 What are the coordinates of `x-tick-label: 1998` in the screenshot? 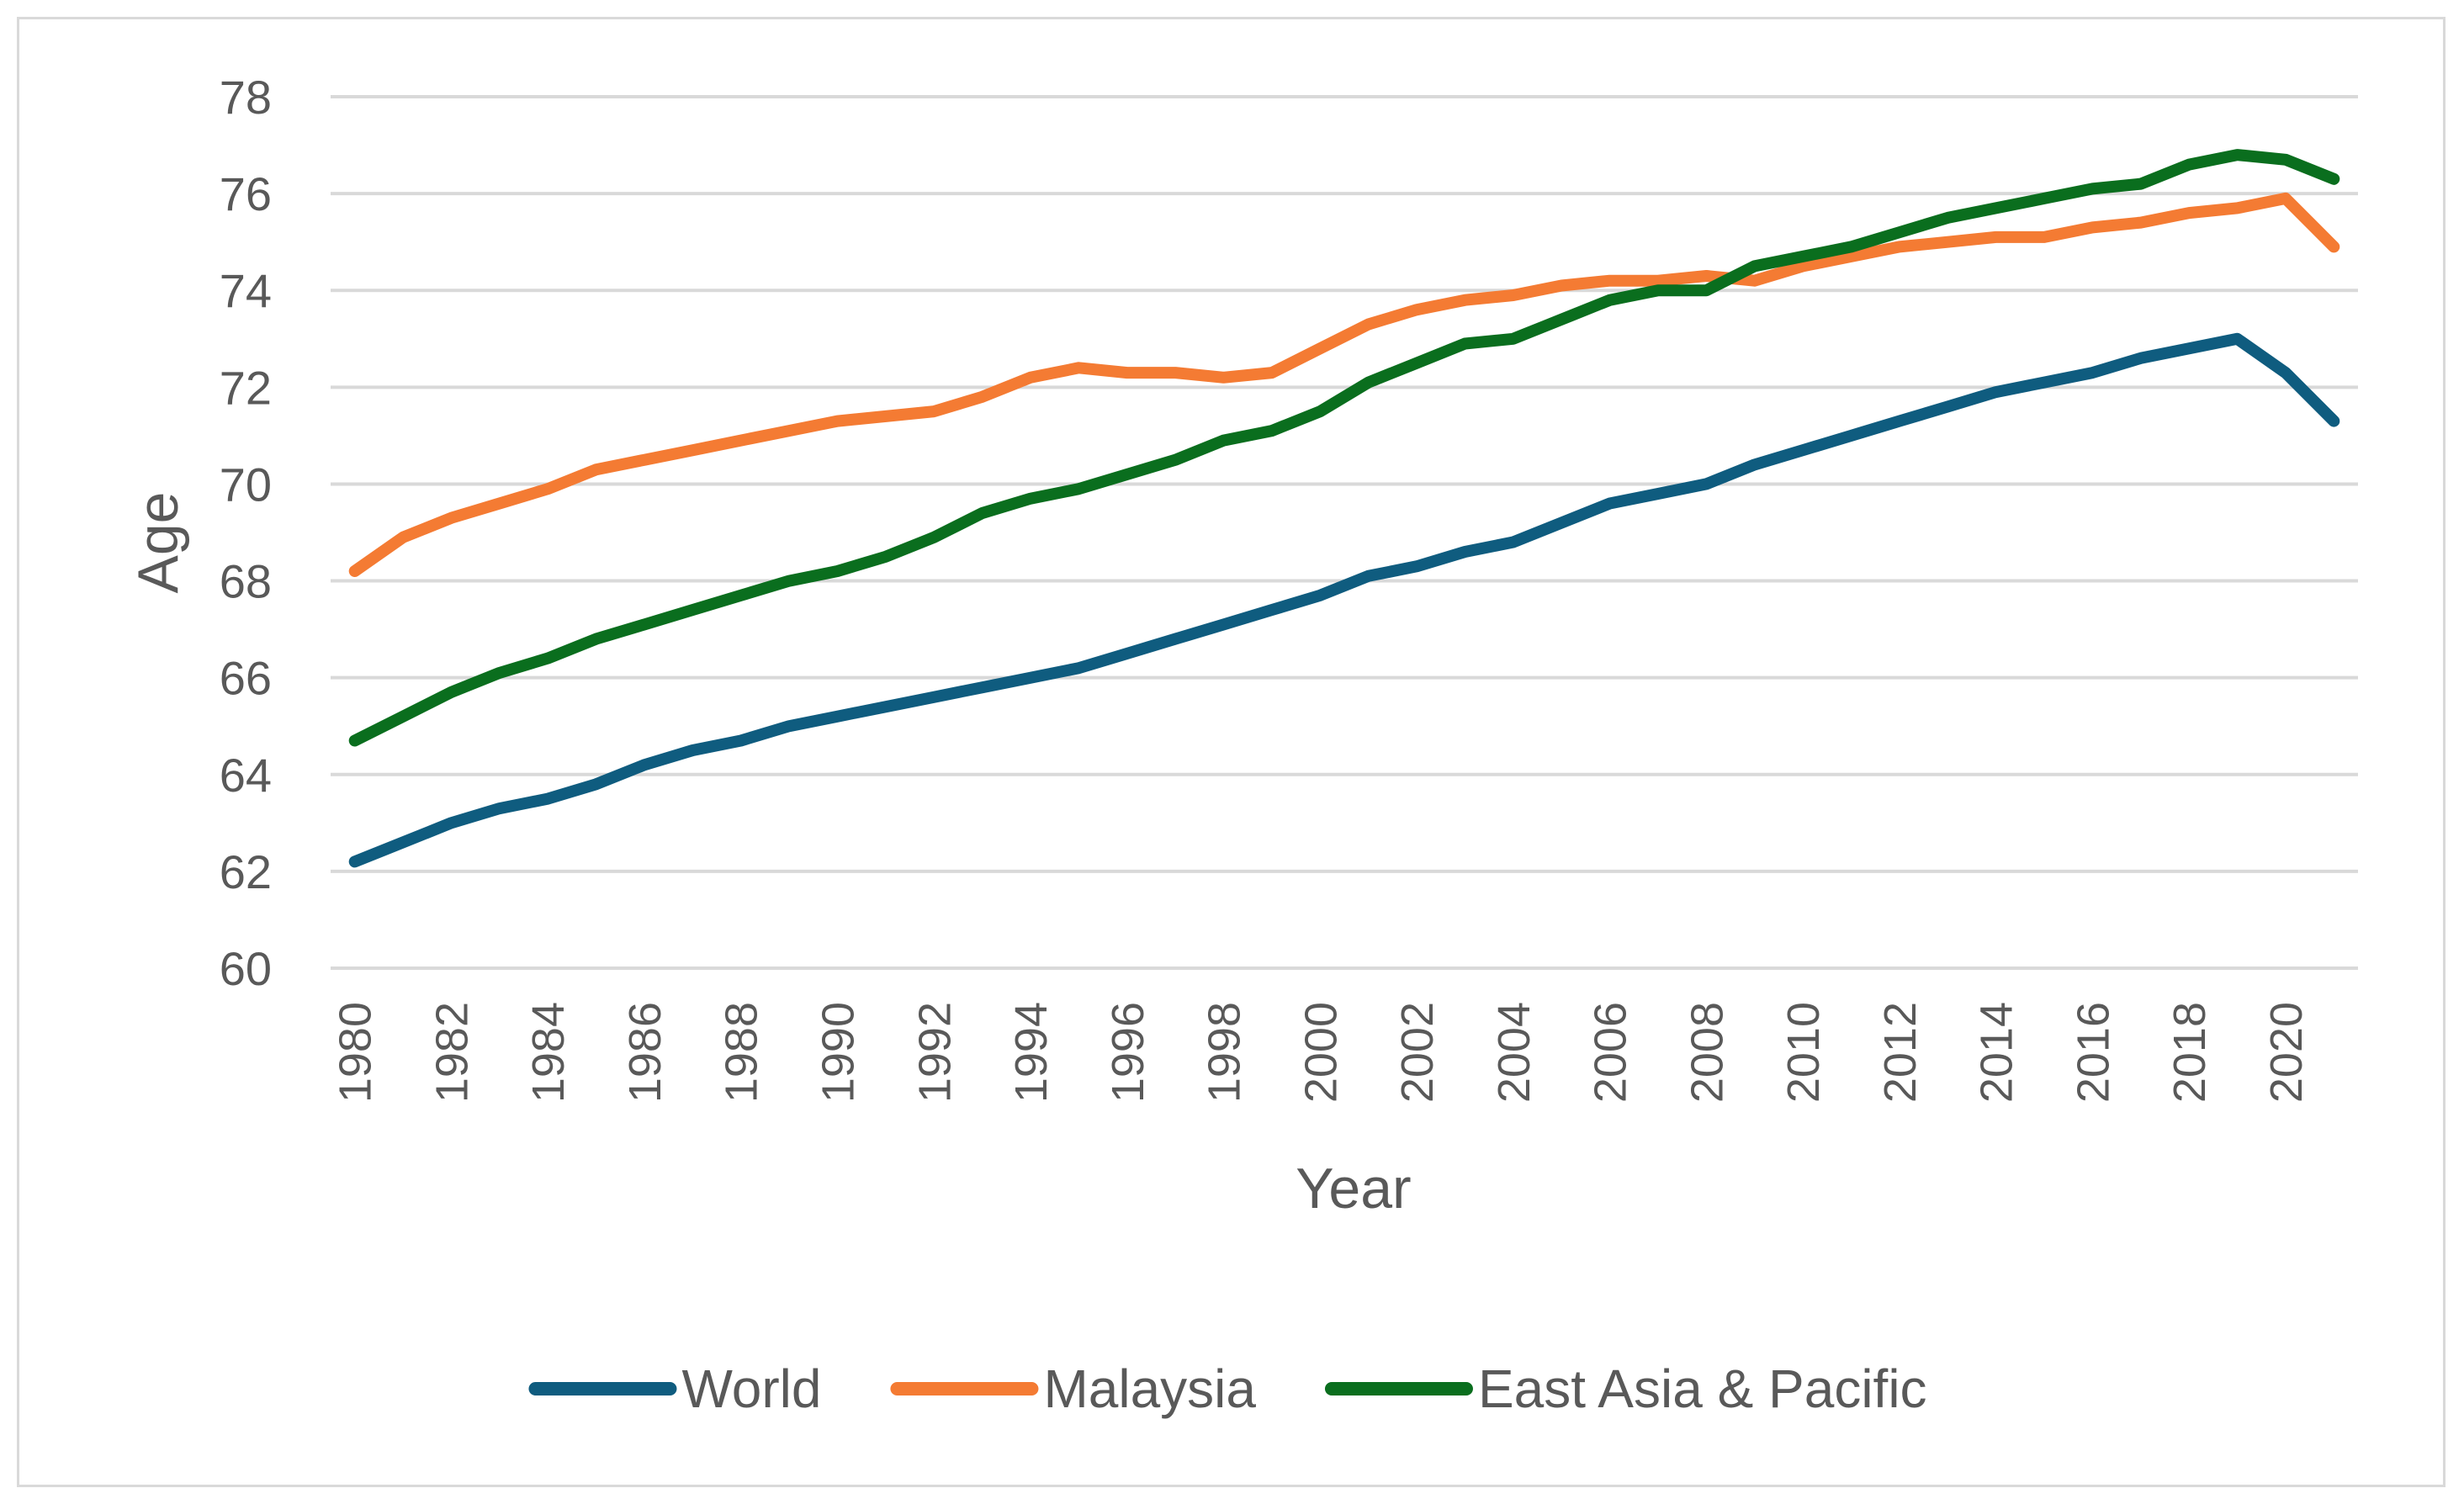 It's located at (1225, 1052).